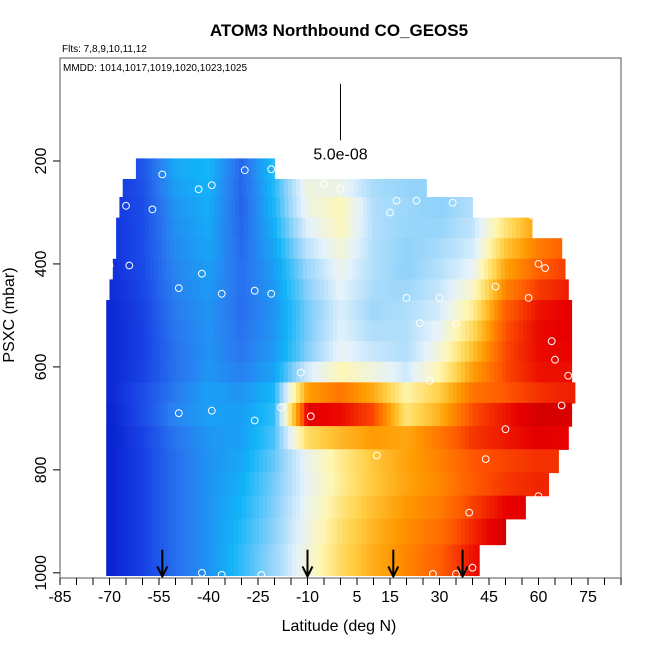 This screenshot has width=650, height=650. What do you see at coordinates (211, 185) in the screenshot?
I see `sample-point` at bounding box center [211, 185].